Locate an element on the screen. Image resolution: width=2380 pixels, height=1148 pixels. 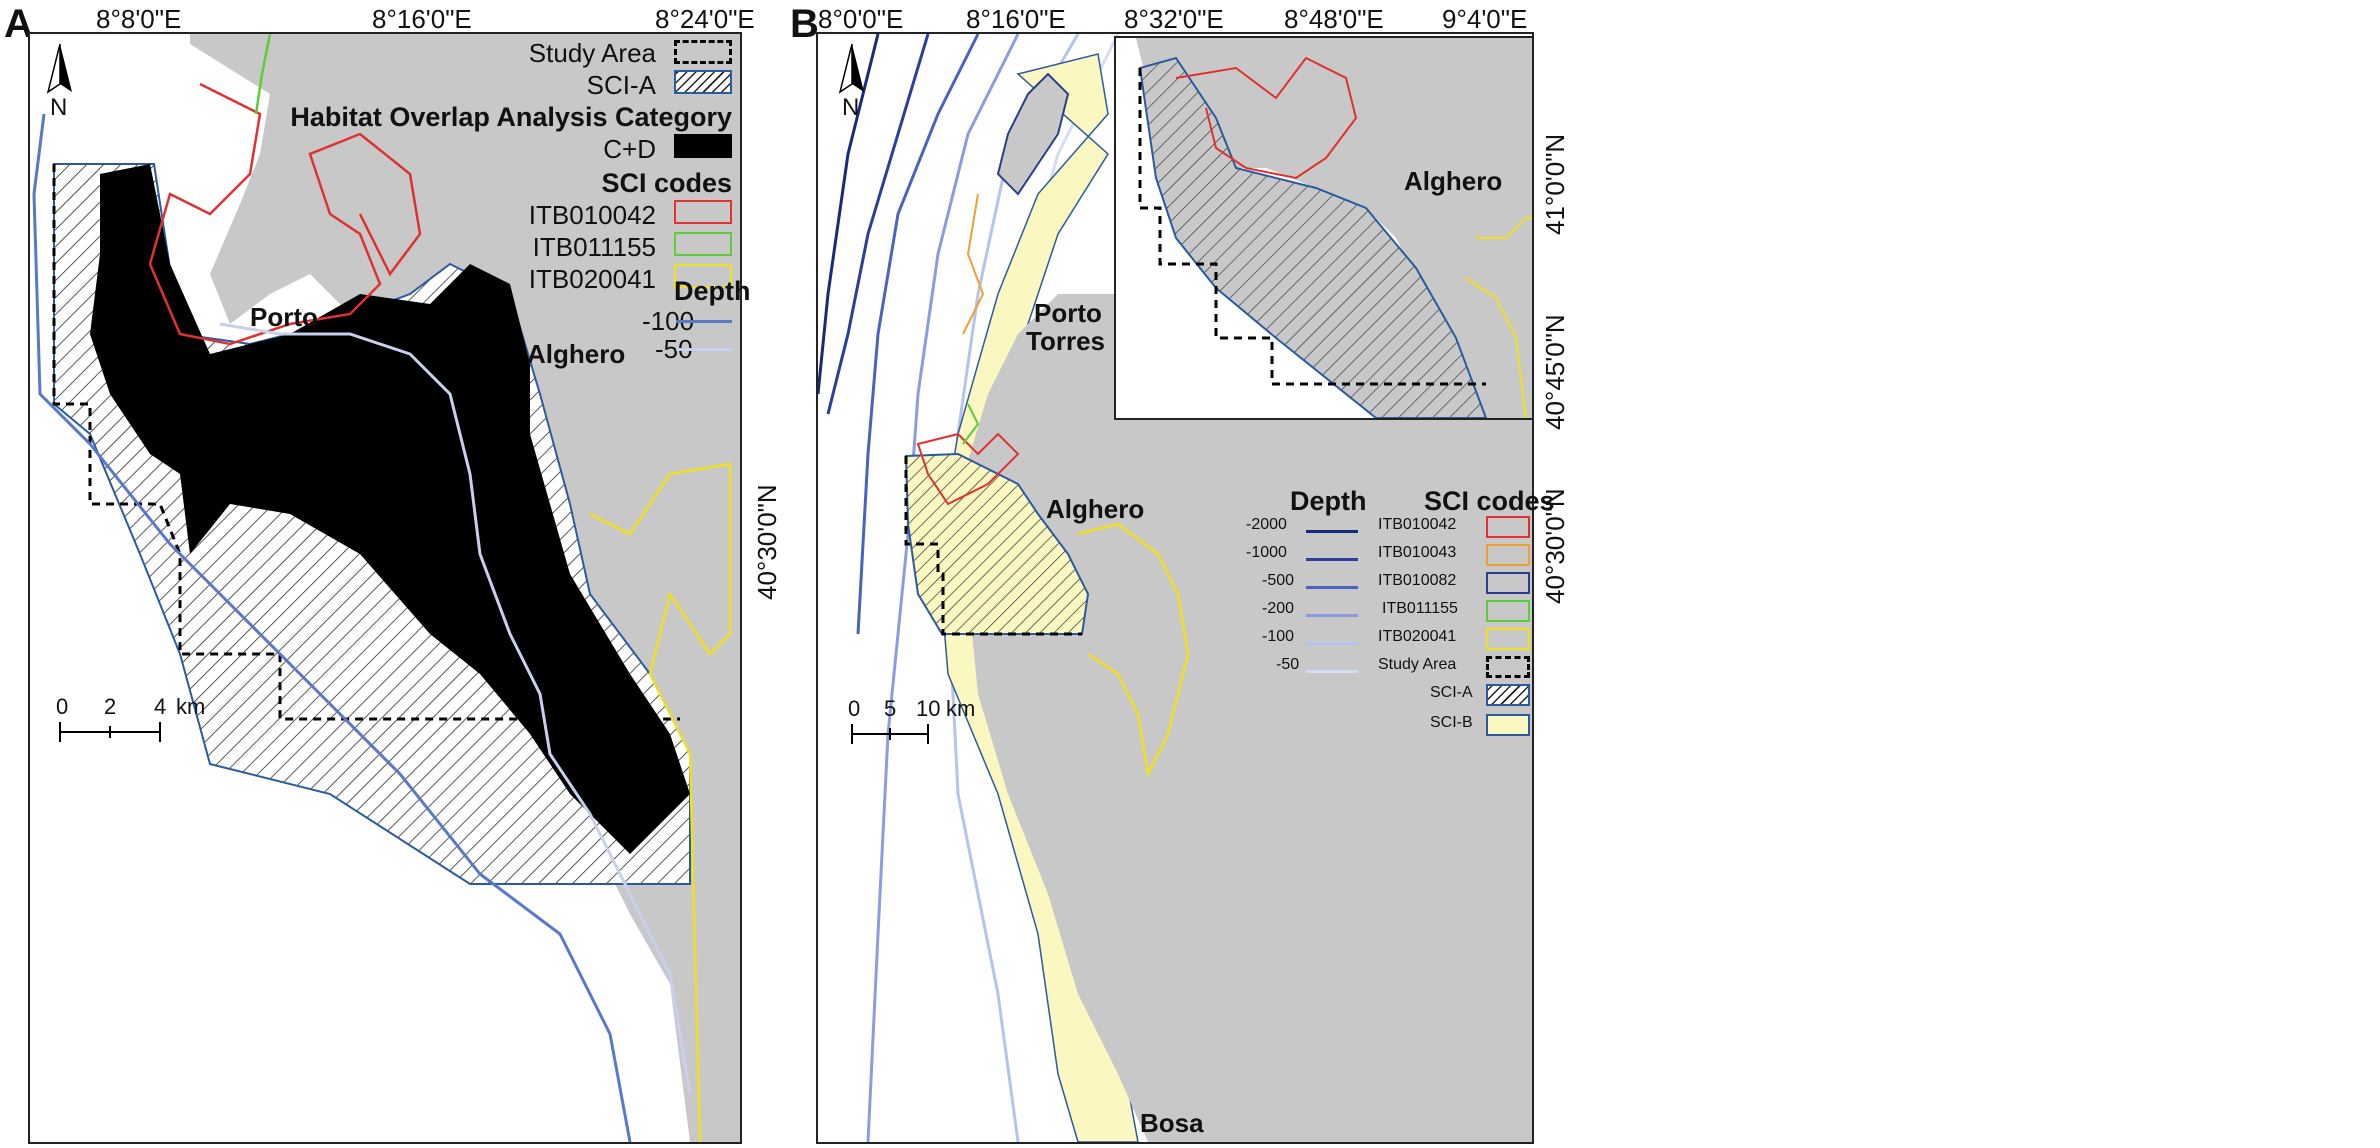
inset-land is located at coordinates (1334, 228).